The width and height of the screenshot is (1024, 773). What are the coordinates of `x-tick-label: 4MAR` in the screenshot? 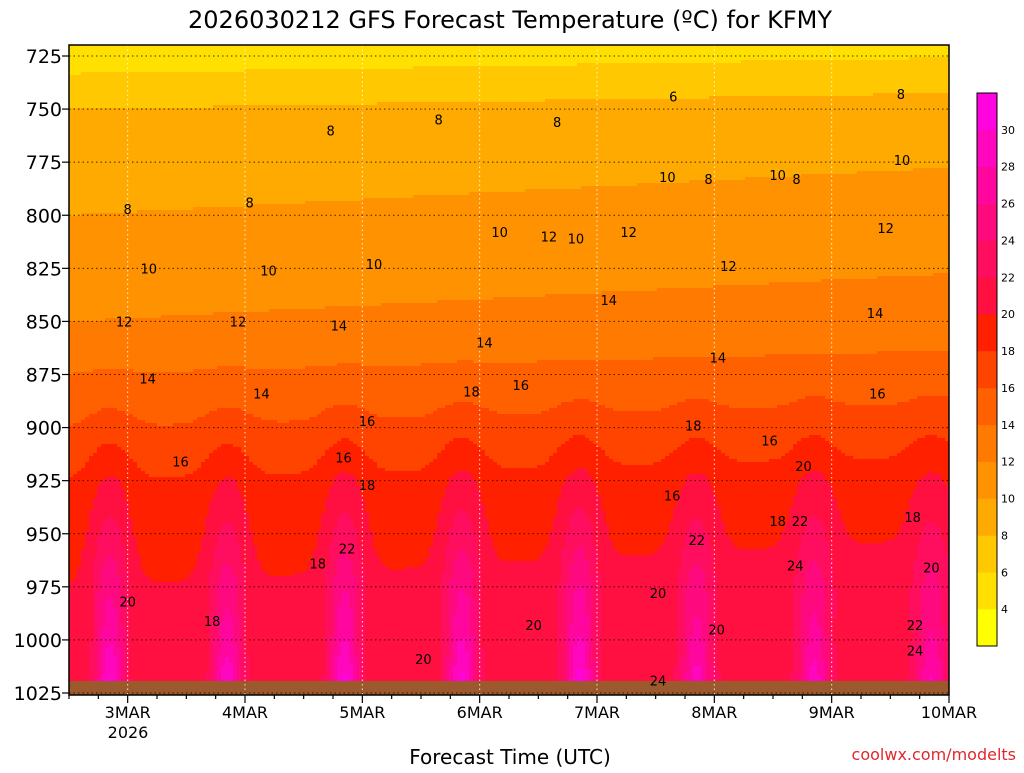 It's located at (245, 712).